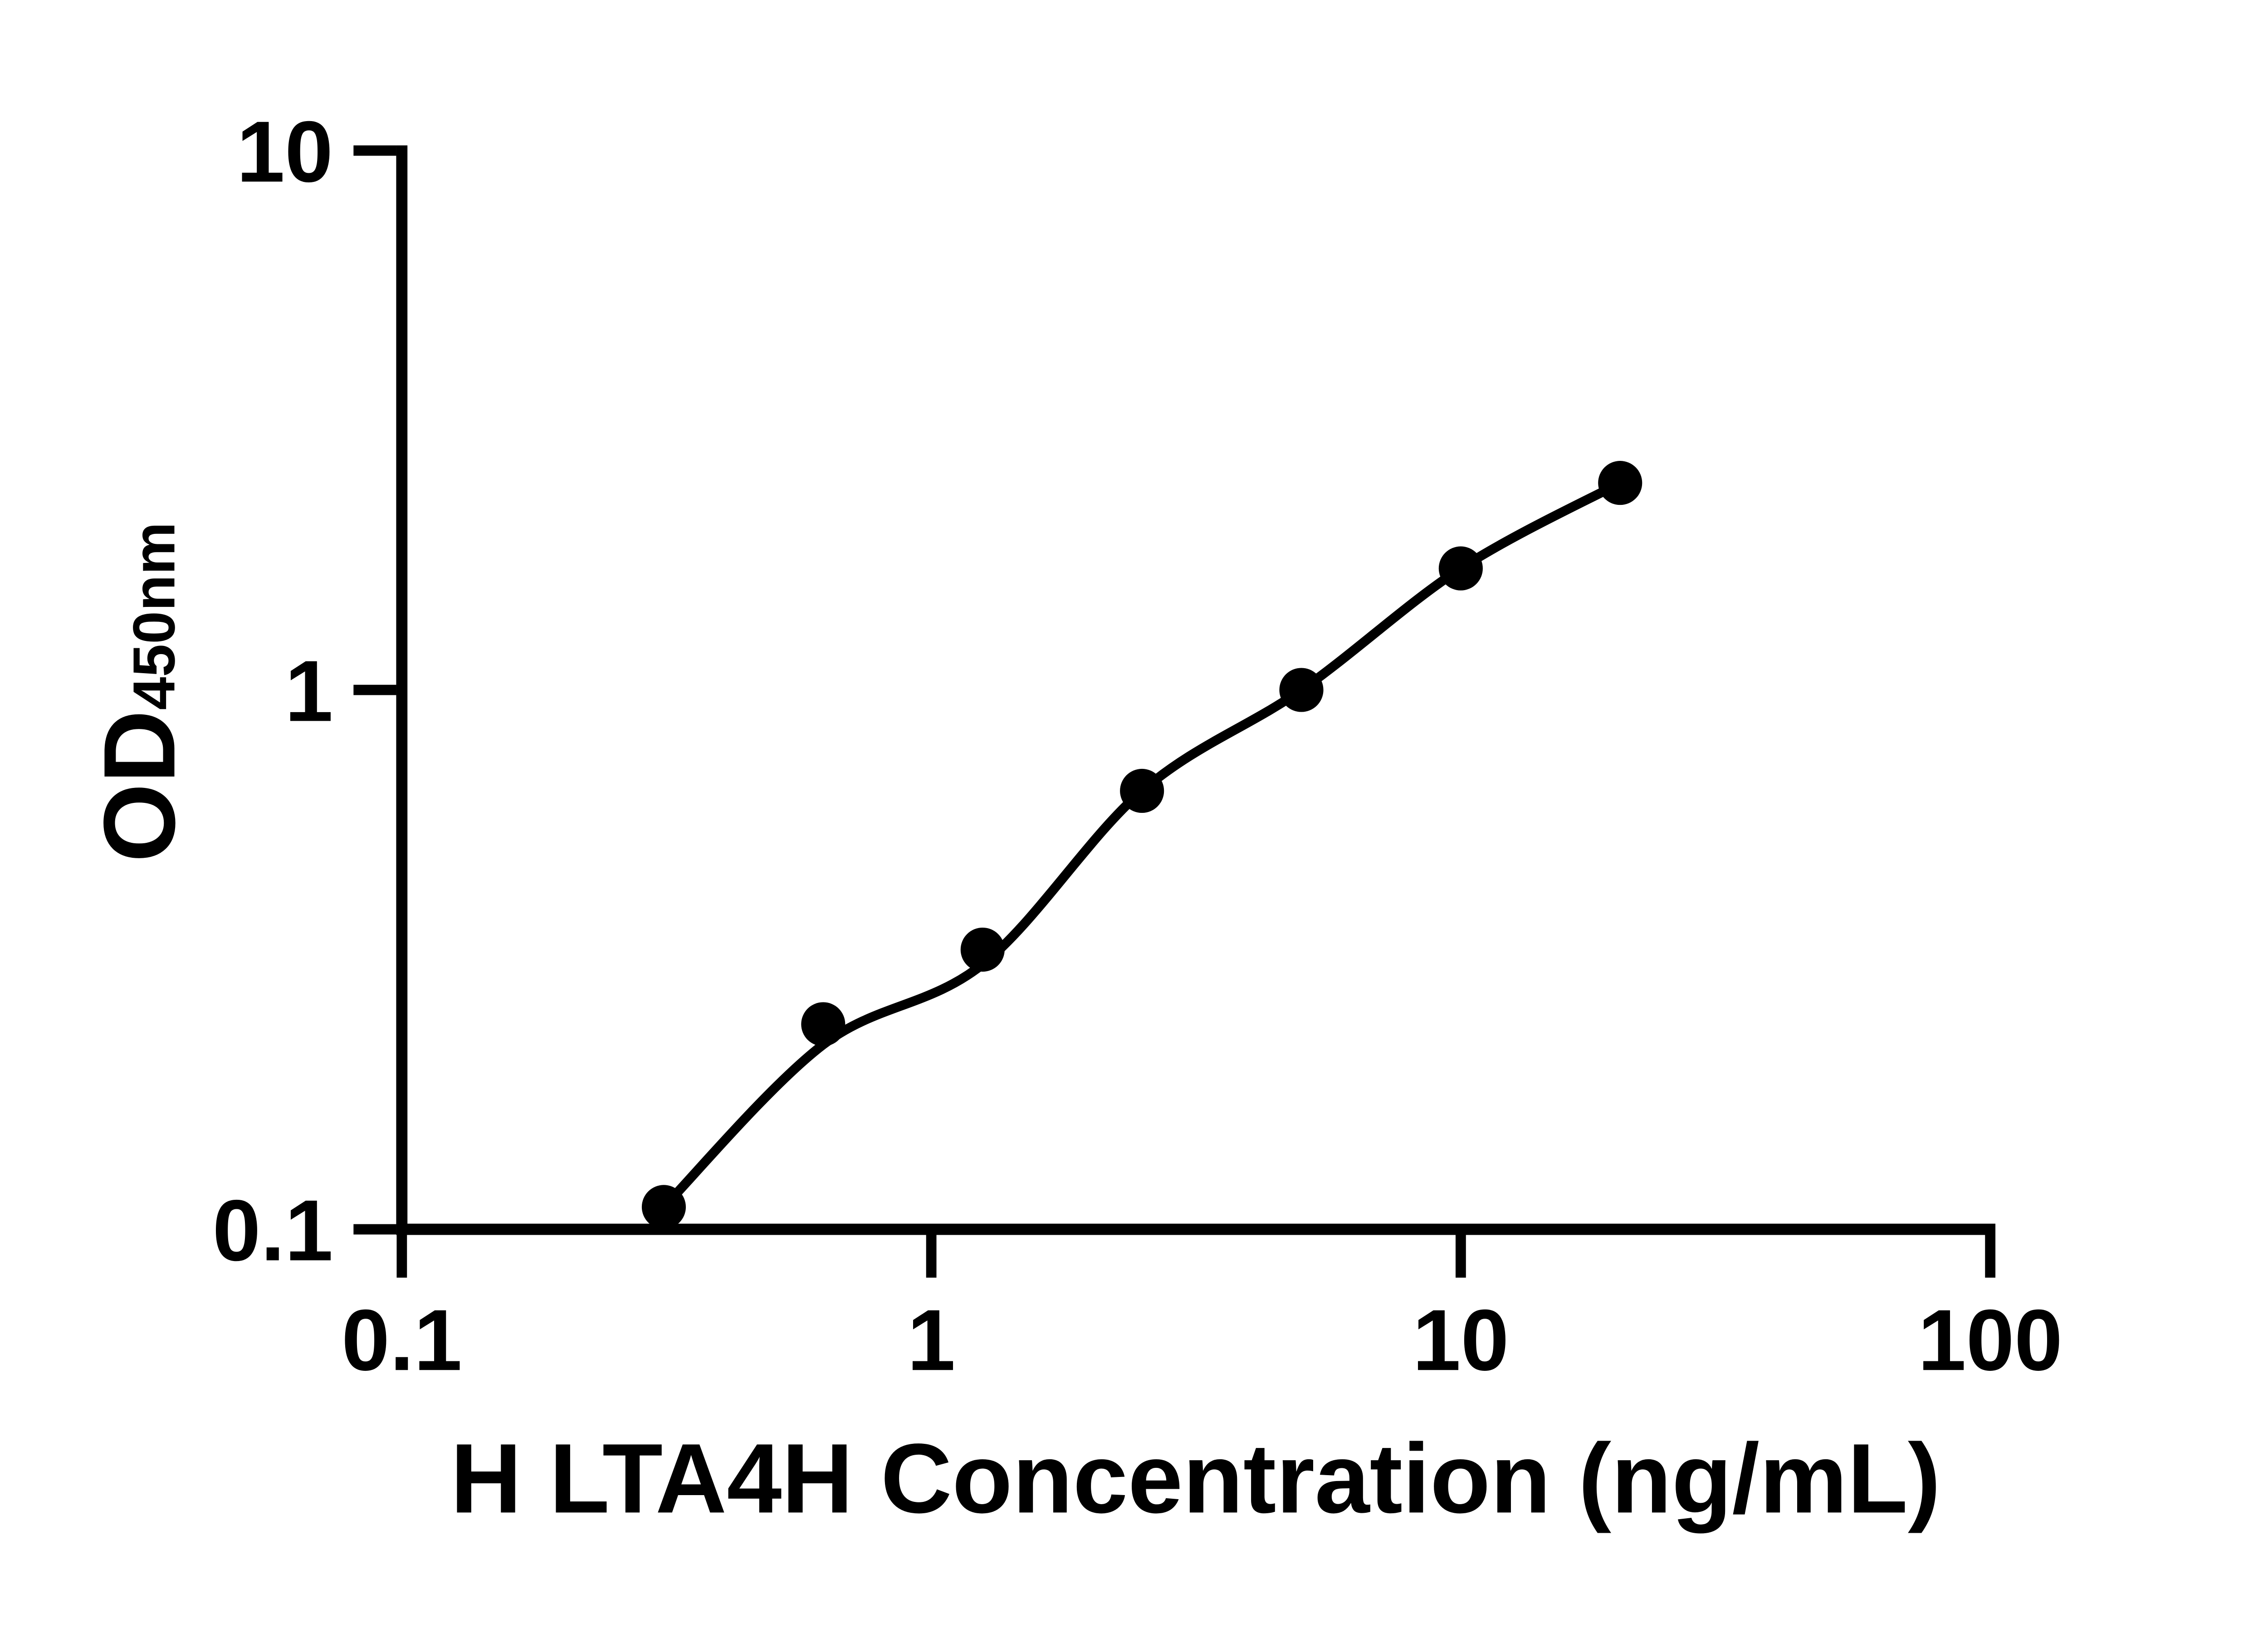 The width and height of the screenshot is (2268, 1633). What do you see at coordinates (931, 1340) in the screenshot?
I see `x-tick-label: 1` at bounding box center [931, 1340].